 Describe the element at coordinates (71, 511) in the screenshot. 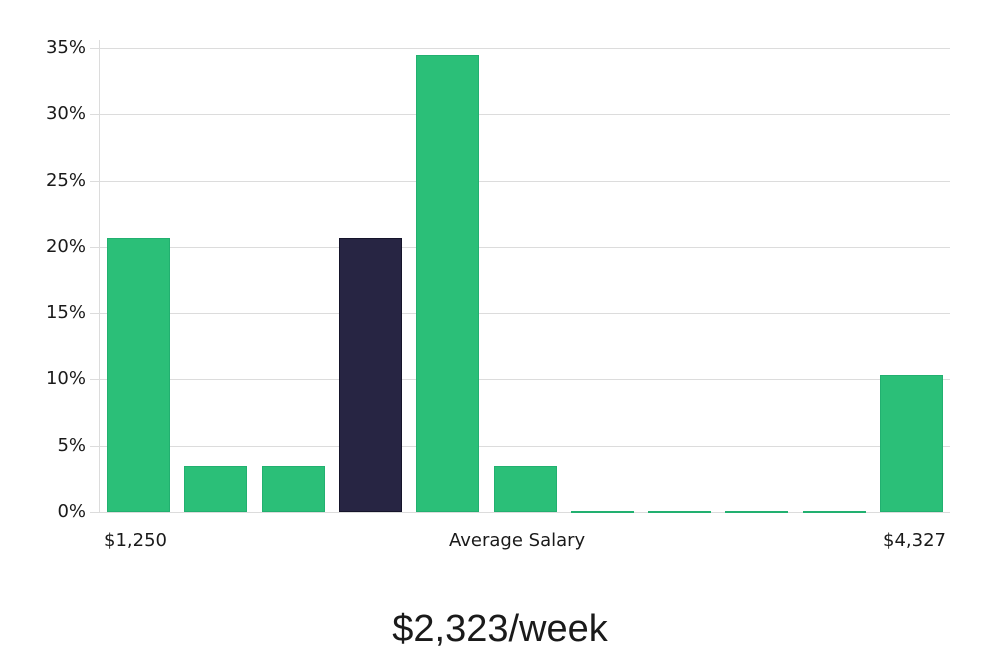

I see `y-tick-label: 0%` at that location.